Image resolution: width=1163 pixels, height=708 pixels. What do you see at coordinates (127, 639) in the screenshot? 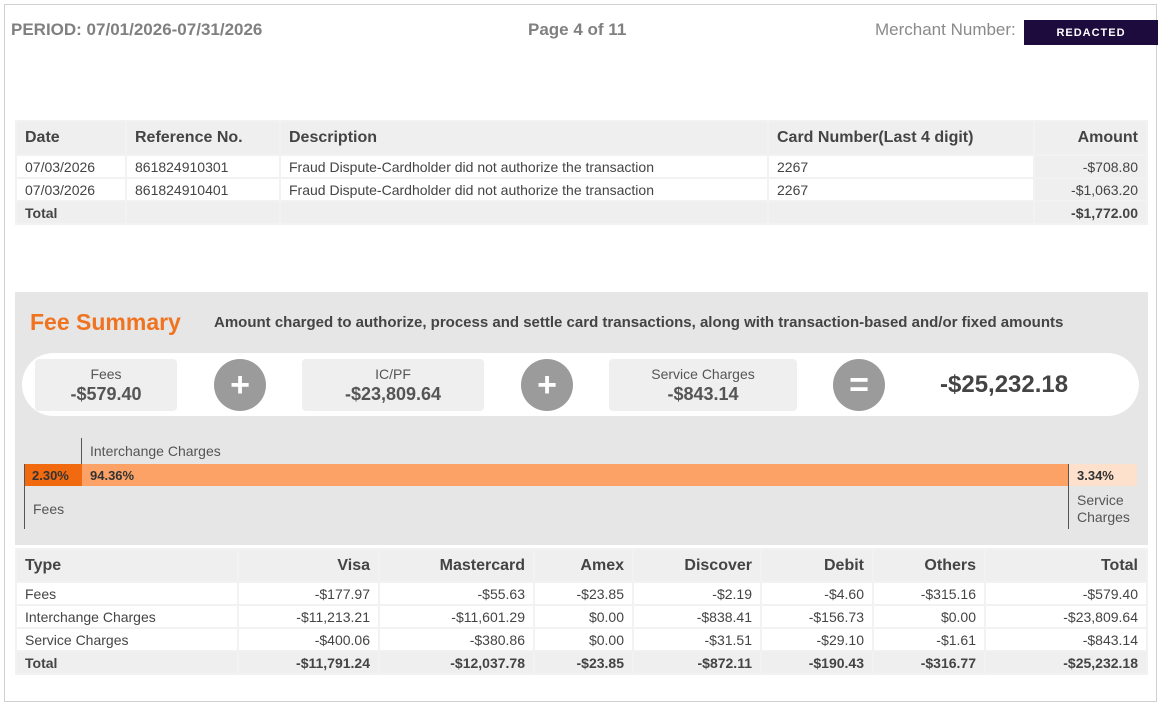
I see `cell-type: Service Charges` at bounding box center [127, 639].